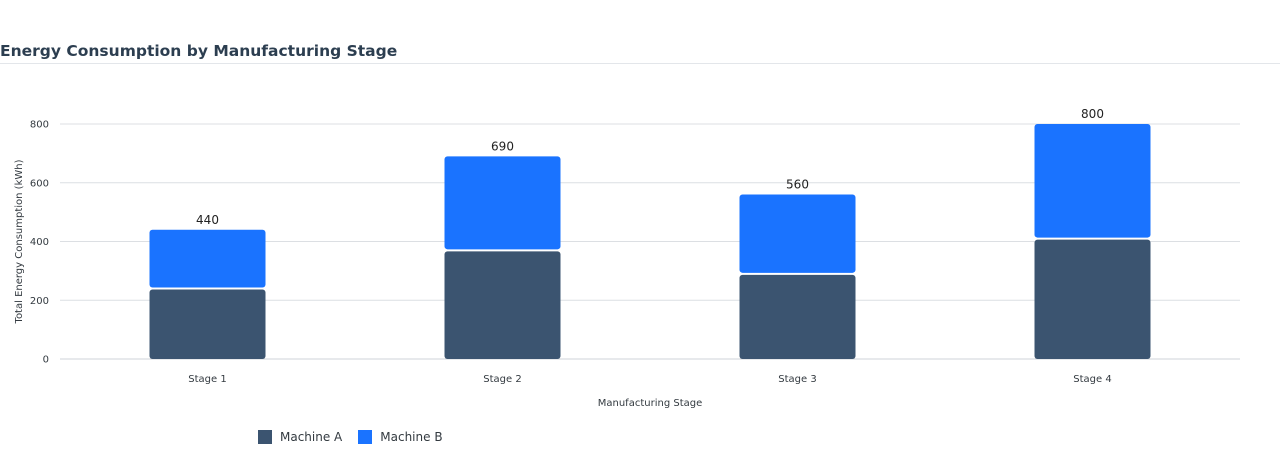 Image resolution: width=1280 pixels, height=454 pixels. I want to click on bar-total-label: 800, so click(1092, 114).